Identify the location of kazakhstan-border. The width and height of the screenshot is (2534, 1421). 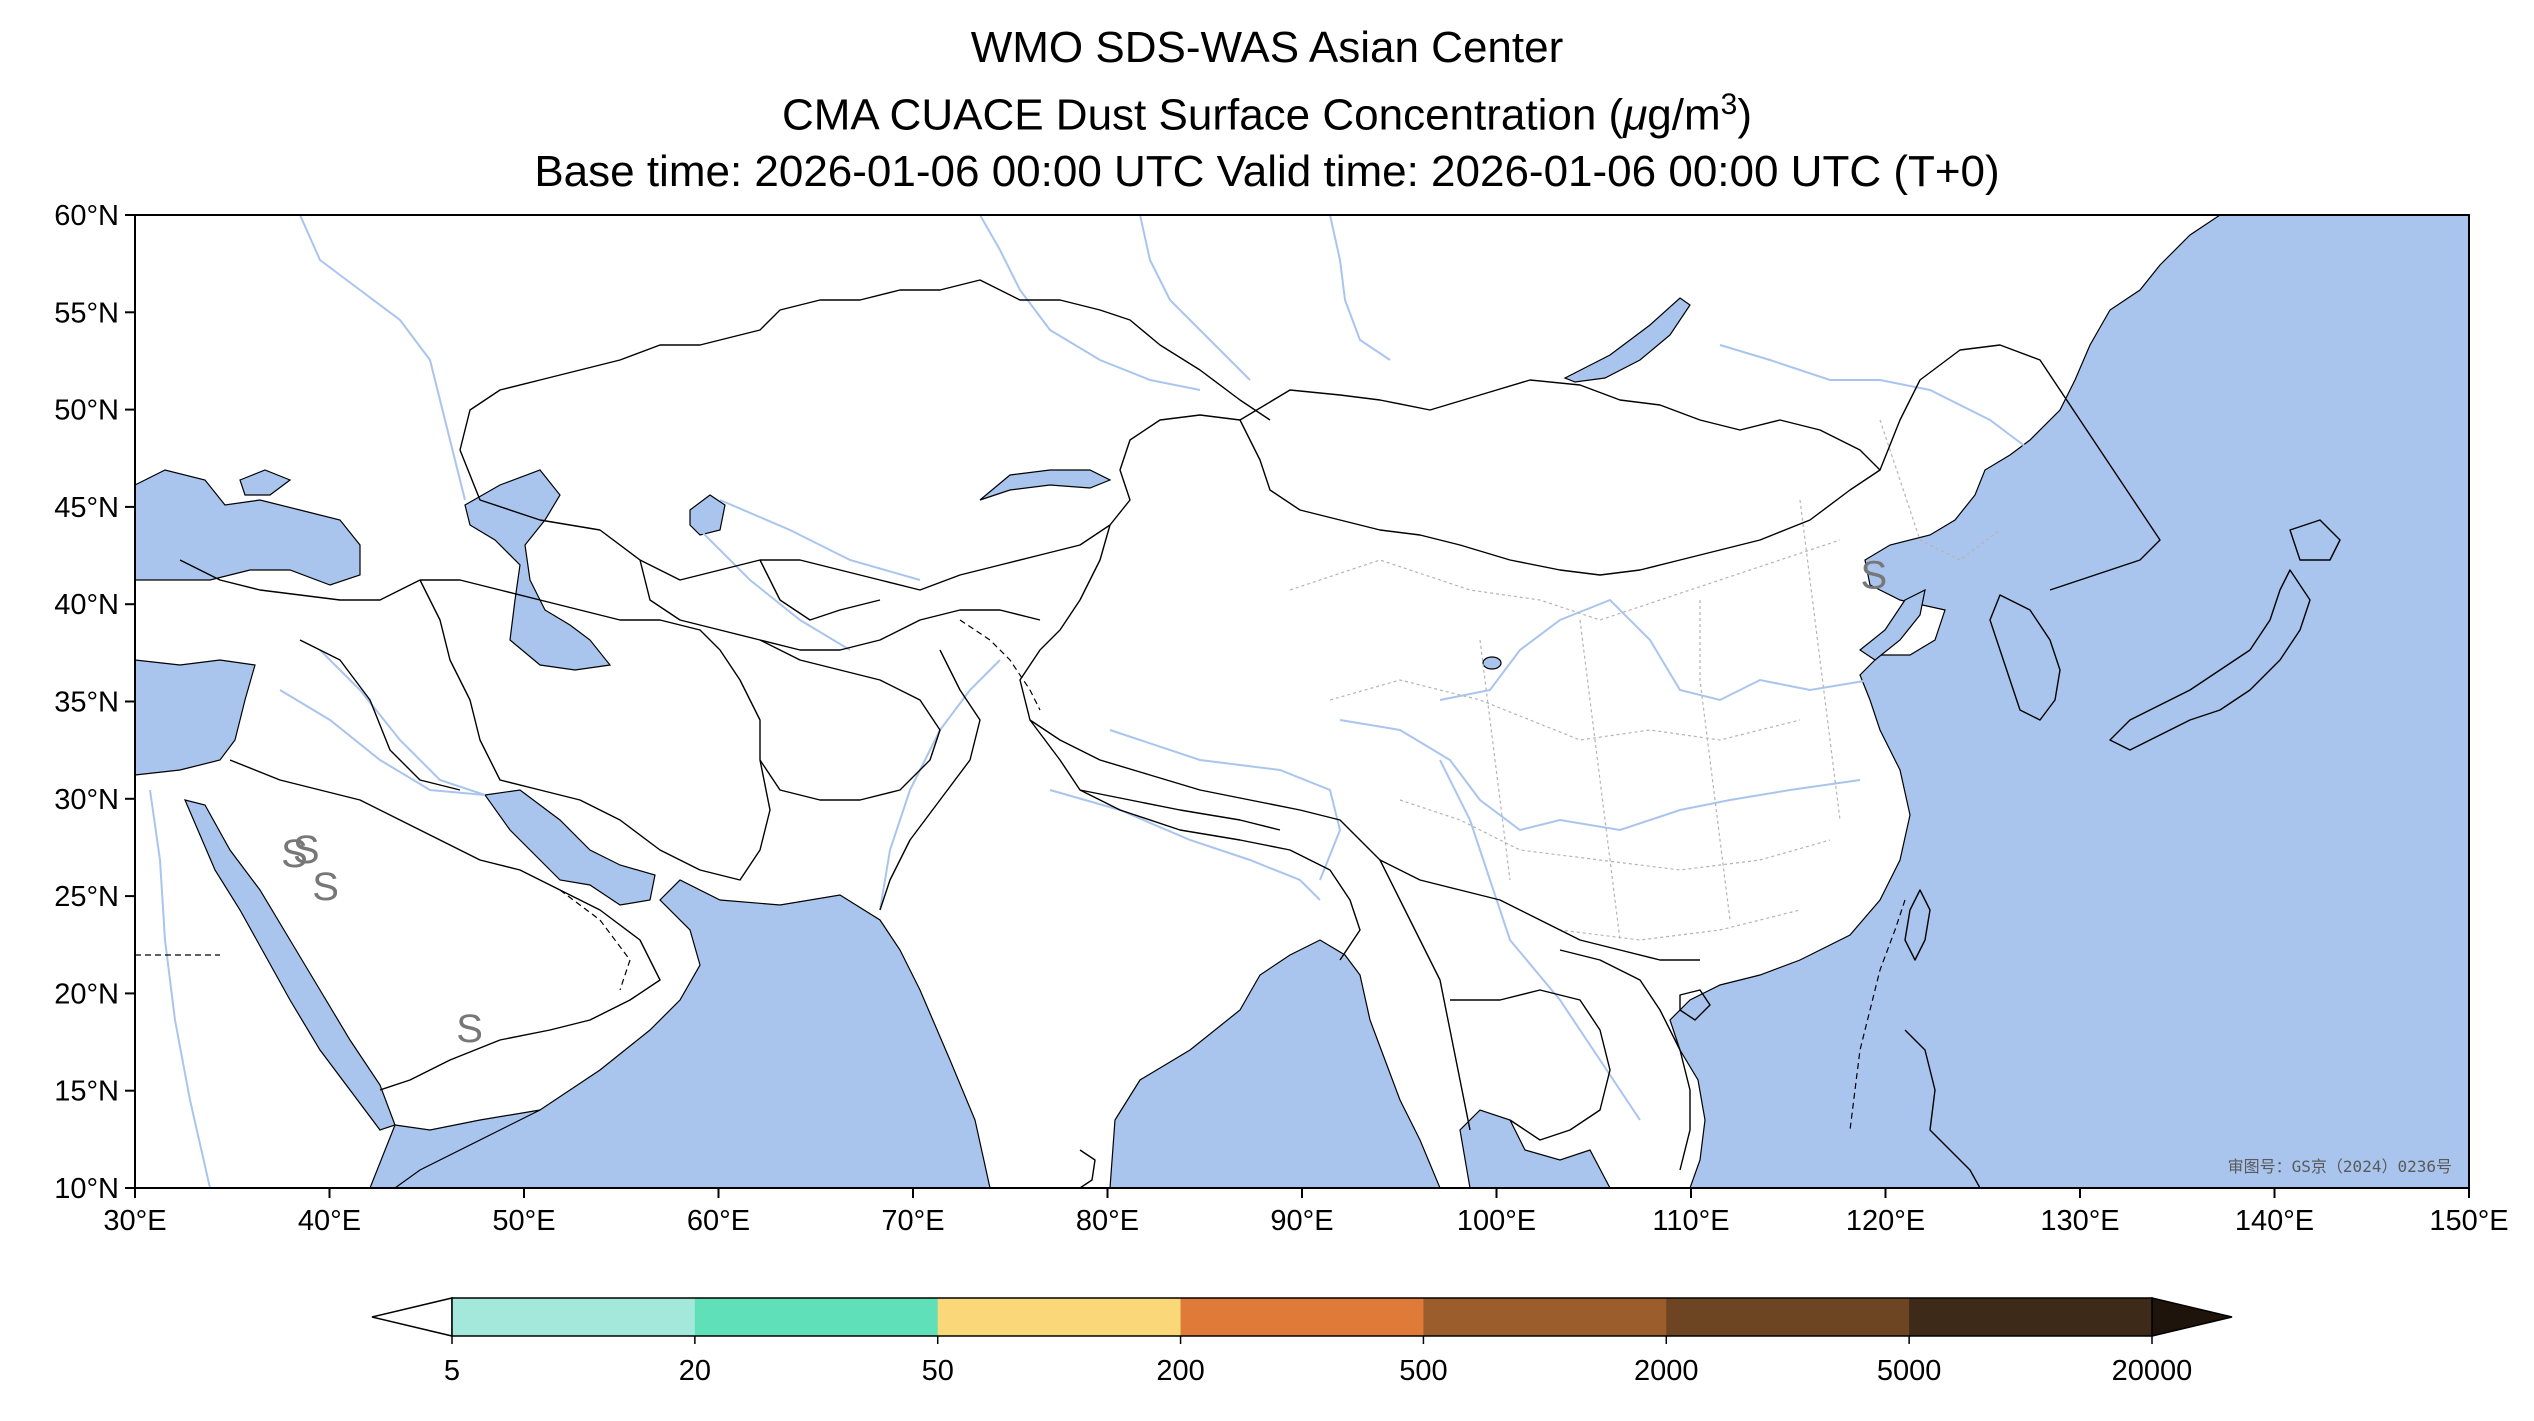
(850, 502).